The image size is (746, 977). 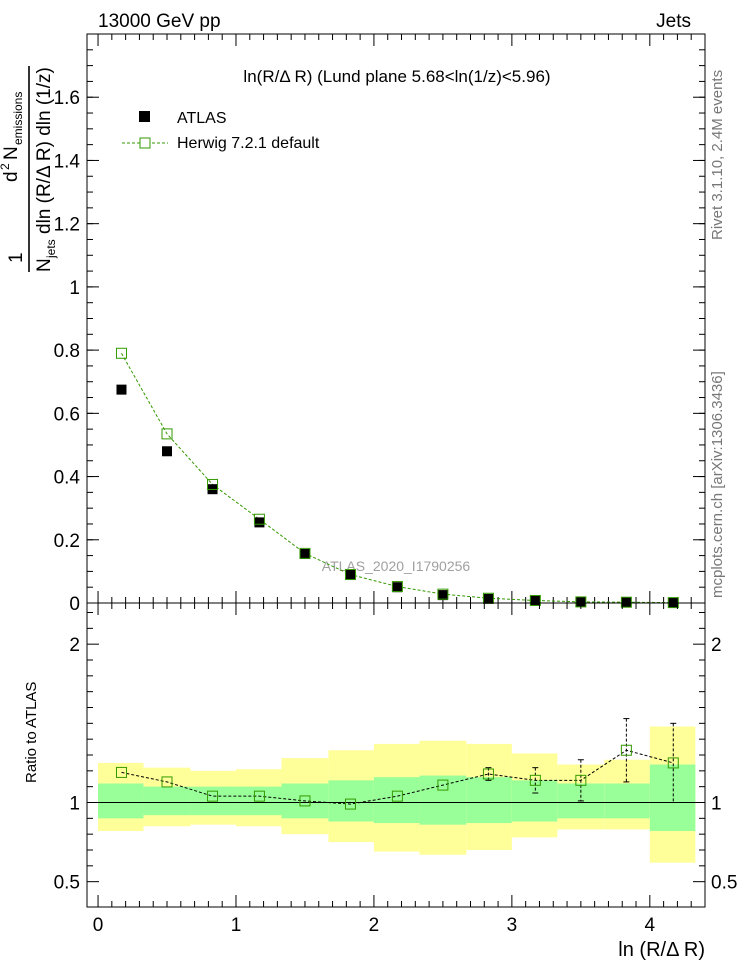 What do you see at coordinates (16, 257) in the screenshot?
I see `ylabel-one: 1` at bounding box center [16, 257].